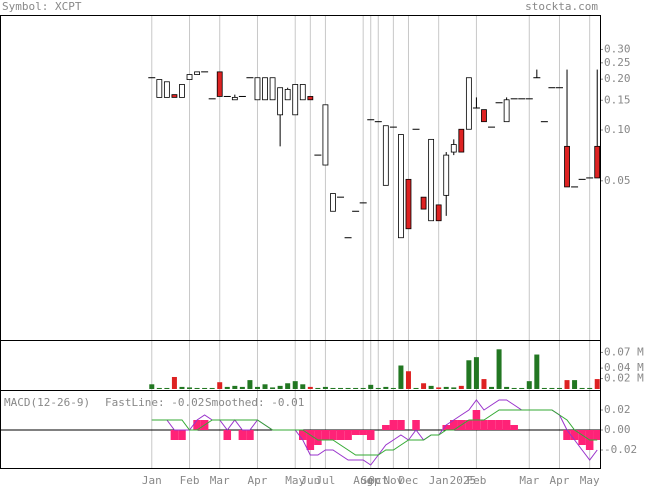 The height and width of the screenshot is (486, 655). What do you see at coordinates (47, 402) in the screenshot?
I see `macd-title: MACD(12-26-9)` at bounding box center [47, 402].